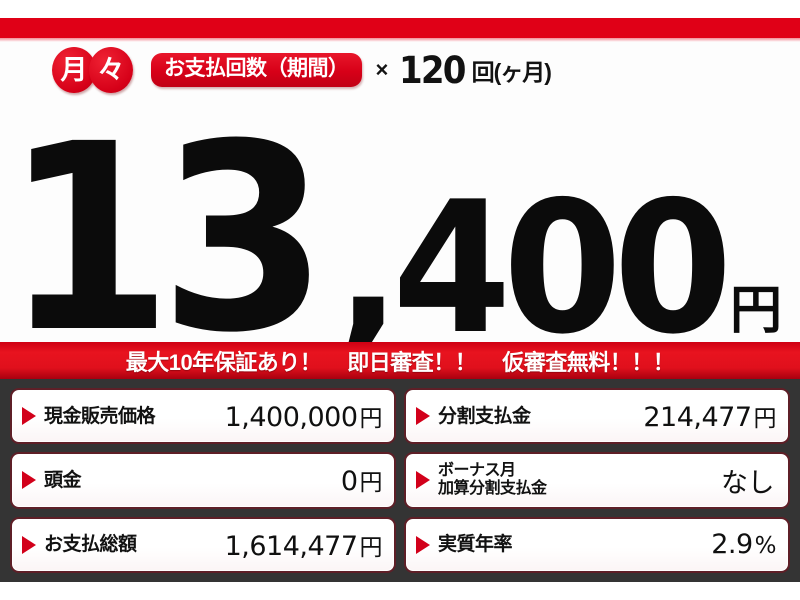  I want to click on cell-value-number: 1,400,000, so click(291, 418).